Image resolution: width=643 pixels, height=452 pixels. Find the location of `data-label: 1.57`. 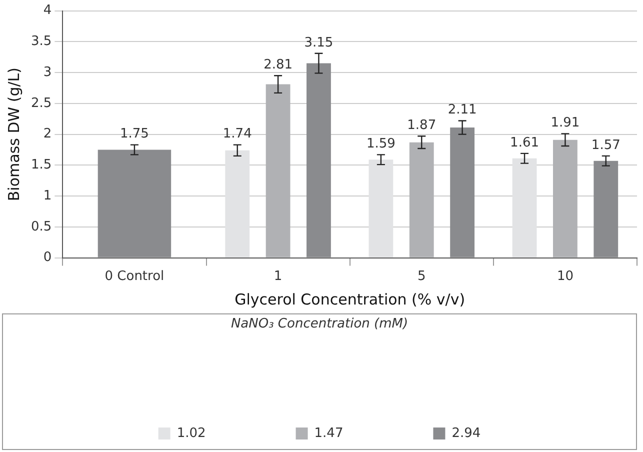

data-label: 1.57 is located at coordinates (605, 145).